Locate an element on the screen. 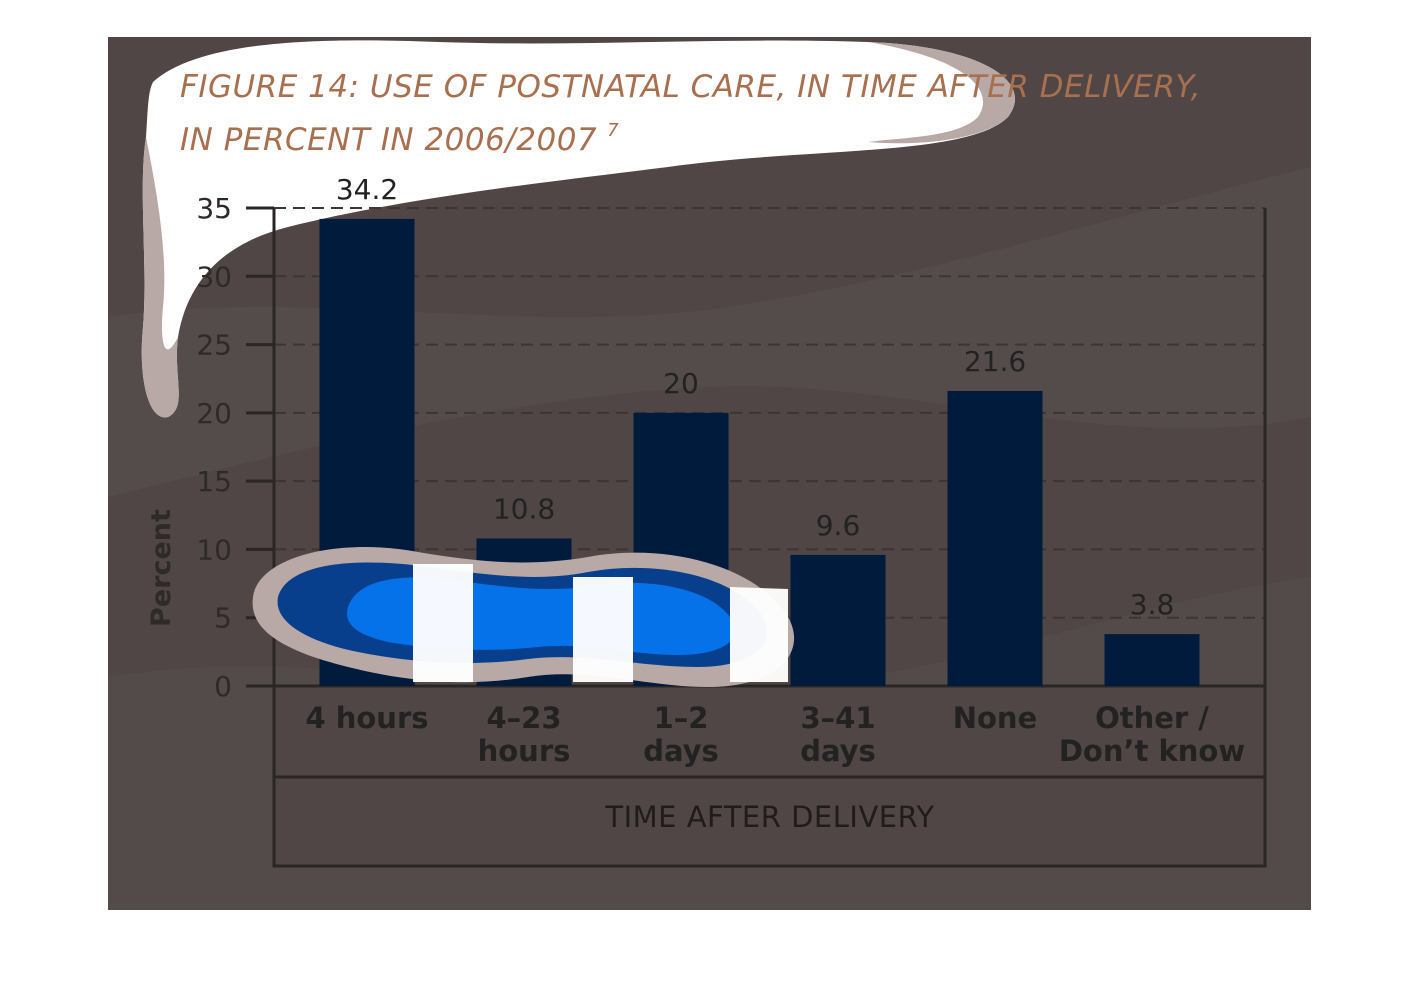  x-axis-label-box is located at coordinates (769, 821).